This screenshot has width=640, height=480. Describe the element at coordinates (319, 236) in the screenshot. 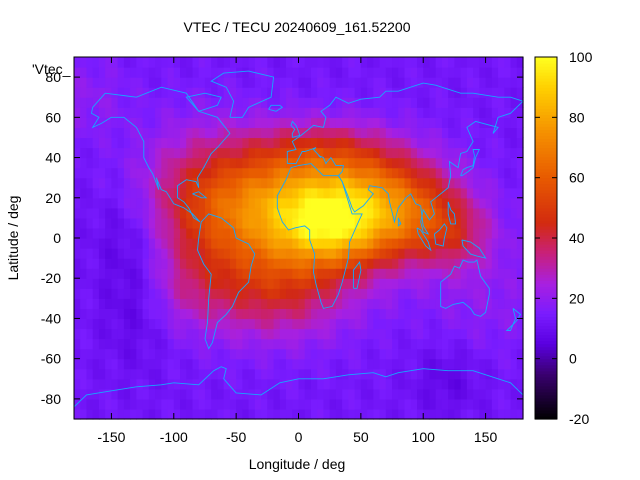

I see `coastline-africa-eurasia` at that location.